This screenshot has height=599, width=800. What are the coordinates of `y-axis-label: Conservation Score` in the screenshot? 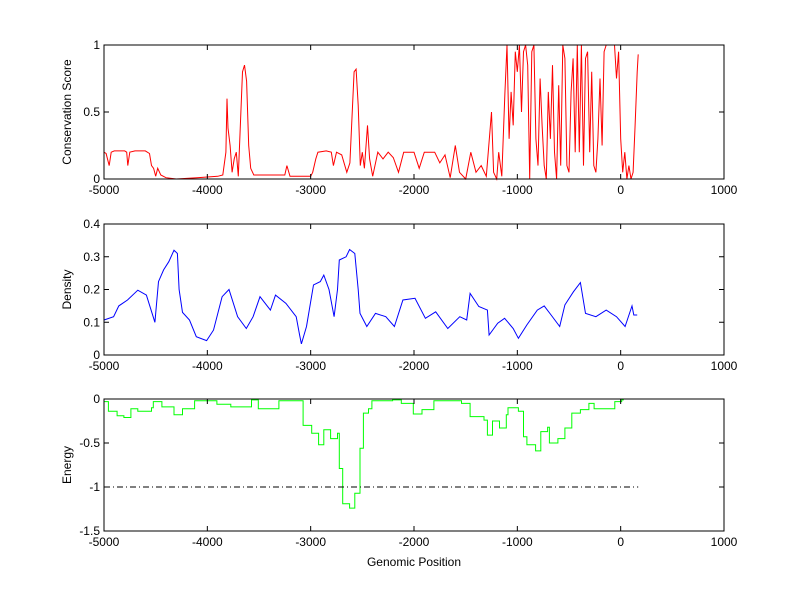 It's located at (67, 112).